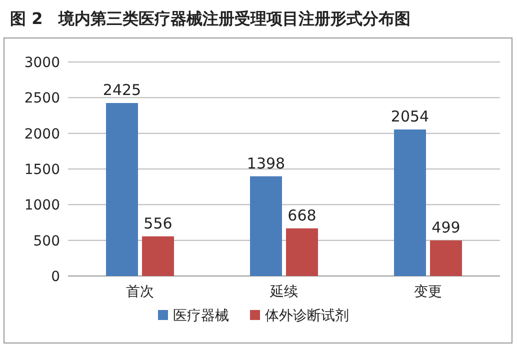  I want to click on y-tick-label: 1500, so click(42, 170).